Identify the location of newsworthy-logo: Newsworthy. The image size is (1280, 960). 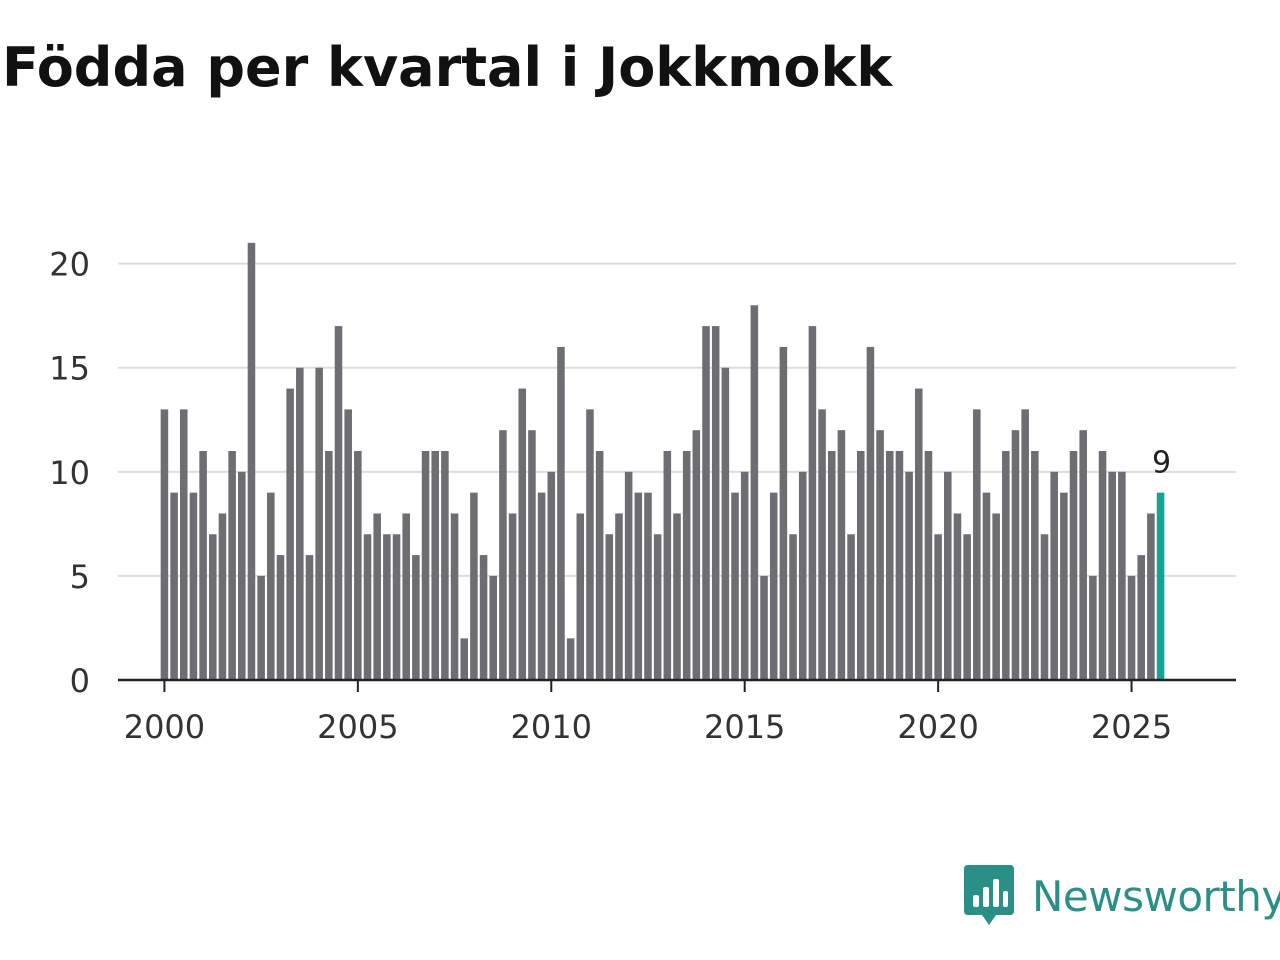
(1122, 896).